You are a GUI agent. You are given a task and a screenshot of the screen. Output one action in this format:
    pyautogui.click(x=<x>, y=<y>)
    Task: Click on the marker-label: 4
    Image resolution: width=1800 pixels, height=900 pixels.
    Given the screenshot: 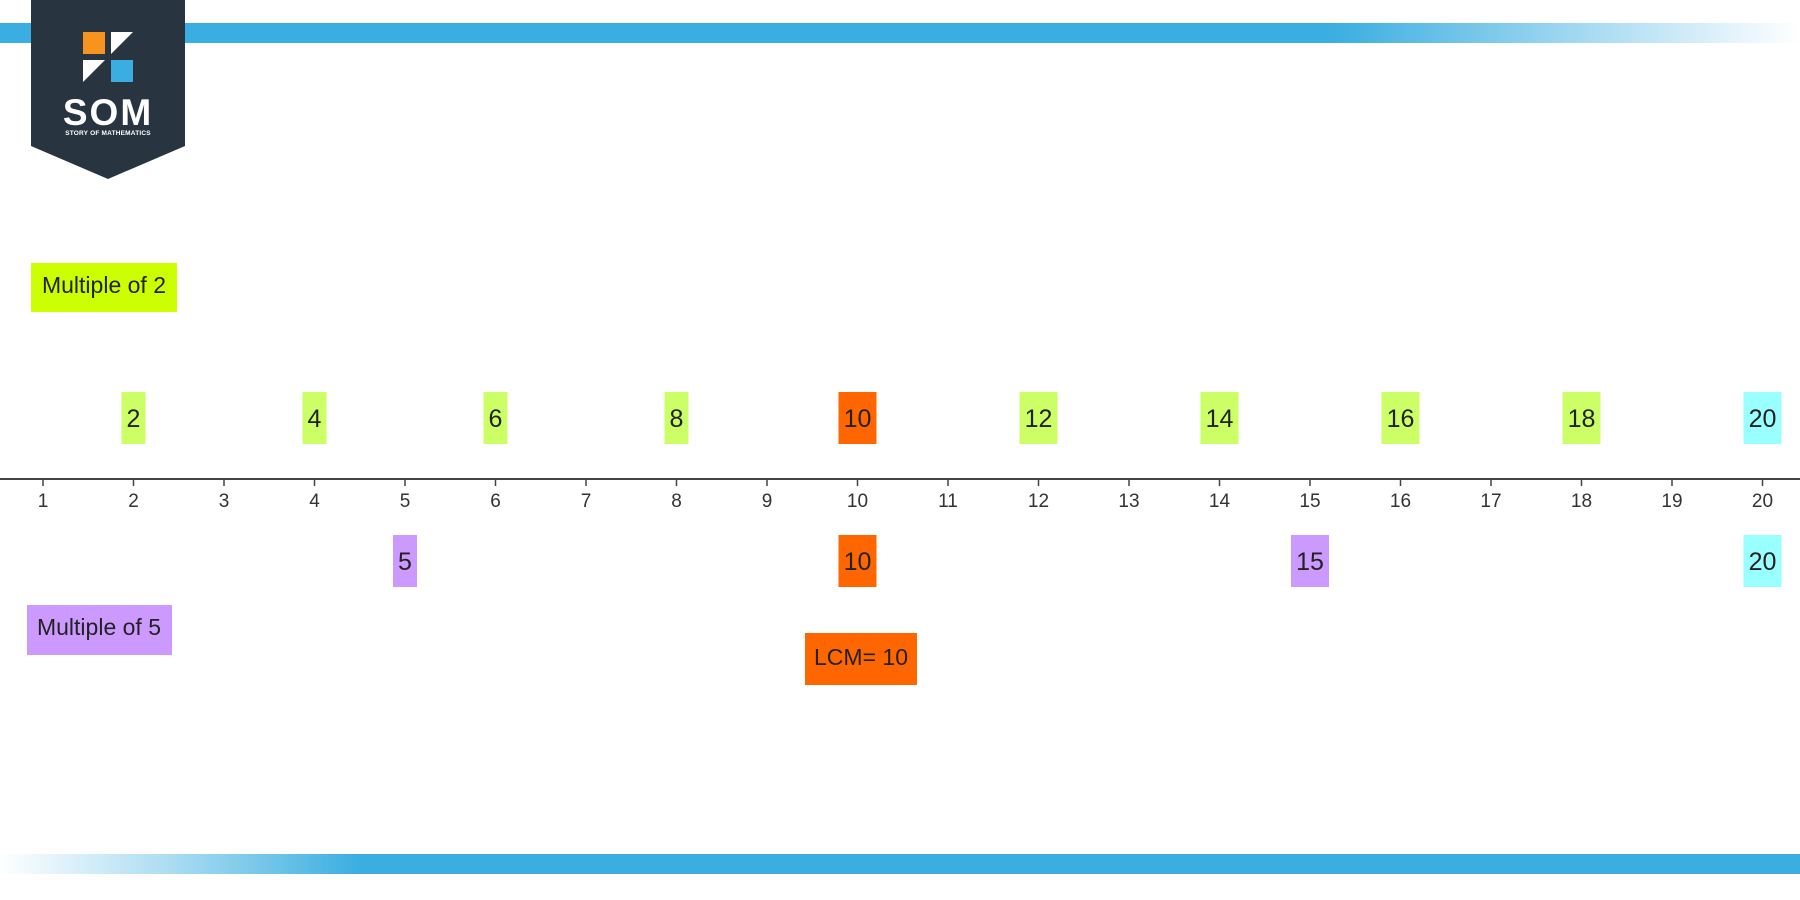 What is the action you would take?
    pyautogui.click(x=315, y=419)
    